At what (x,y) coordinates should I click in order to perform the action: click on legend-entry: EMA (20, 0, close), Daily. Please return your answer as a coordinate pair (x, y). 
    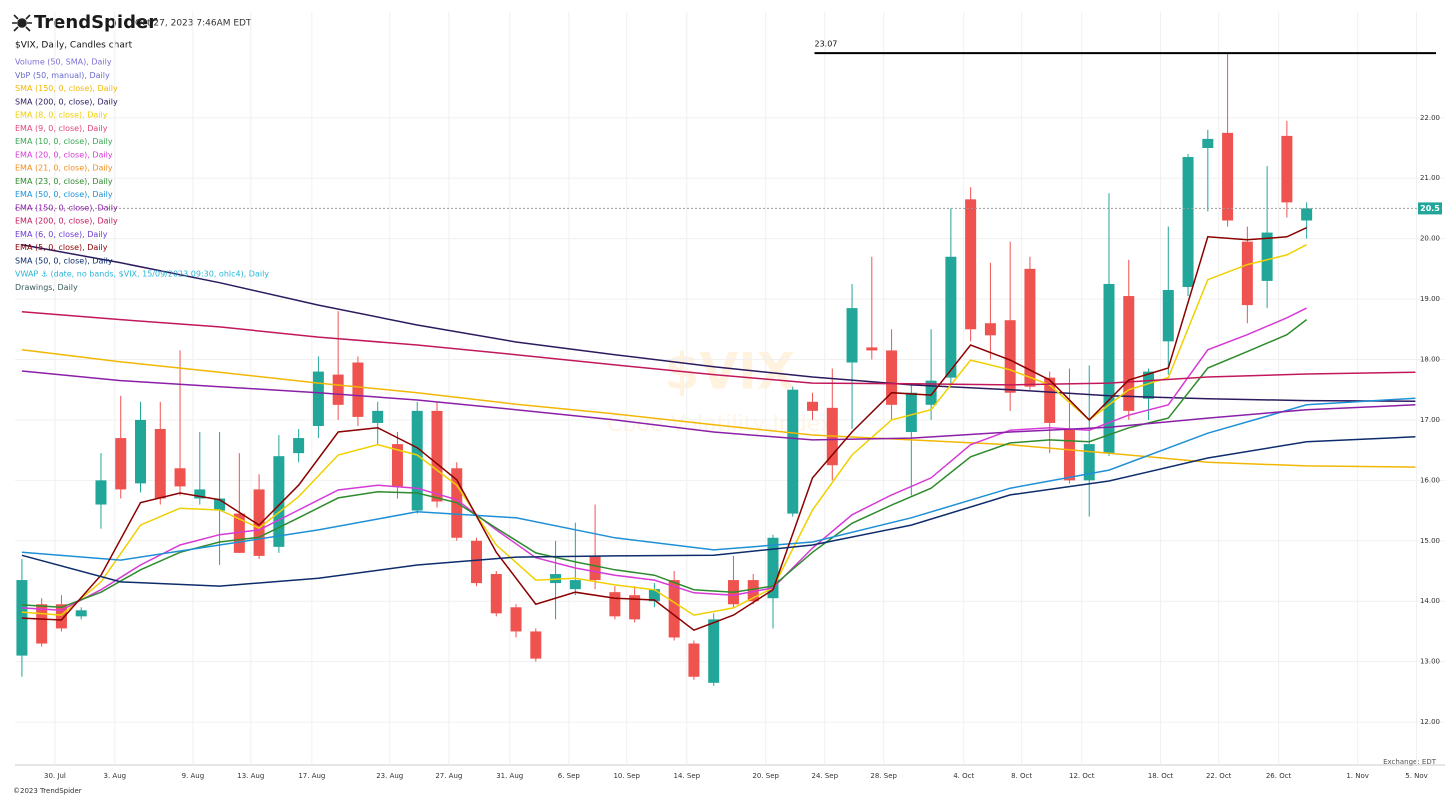
    Looking at the image, I should click on (64, 154).